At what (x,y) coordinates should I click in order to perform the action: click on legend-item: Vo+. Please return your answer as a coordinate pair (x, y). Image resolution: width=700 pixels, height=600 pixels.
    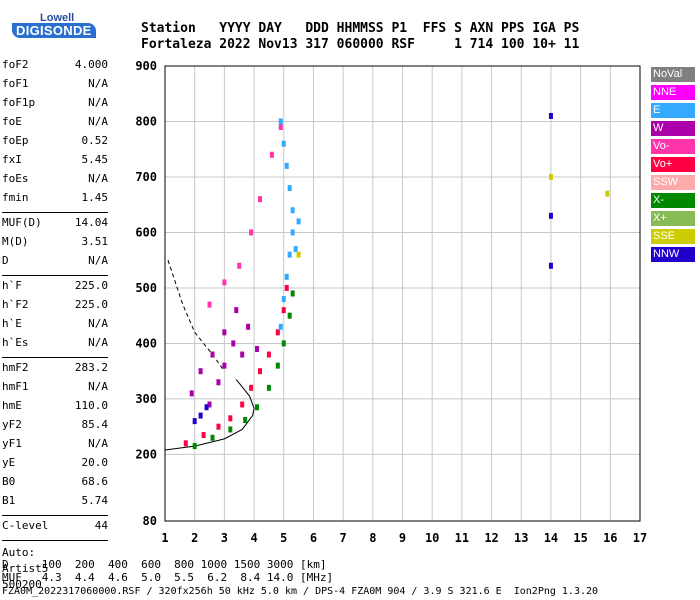
    Looking at the image, I should click on (673, 164).